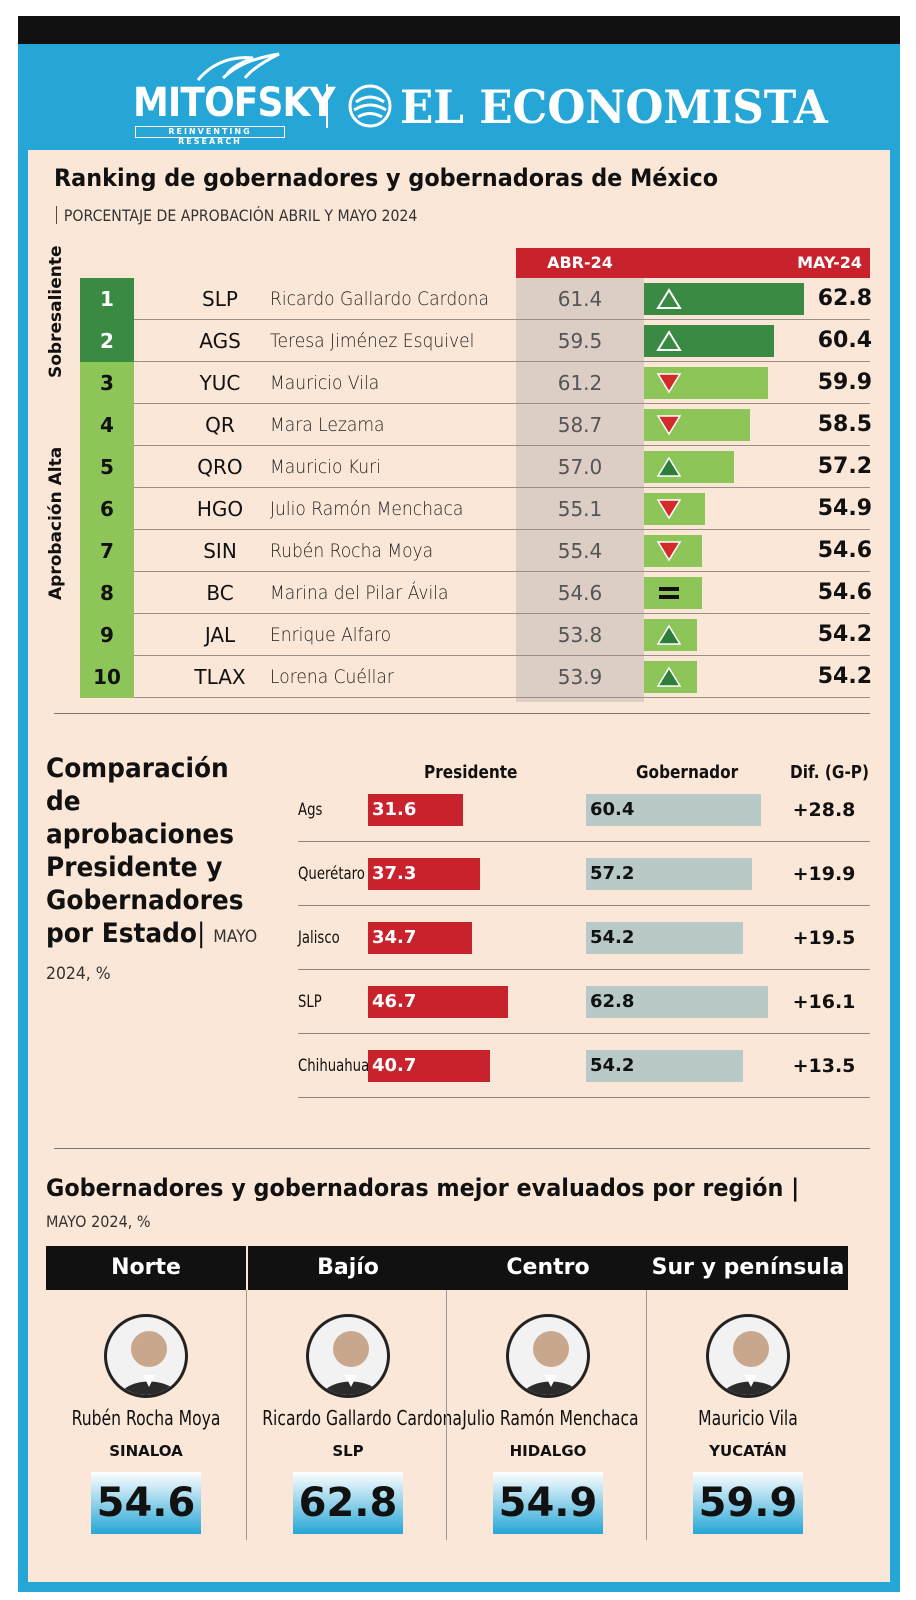  I want to click on el-economista-logo: EL ECONOMISTA, so click(588, 106).